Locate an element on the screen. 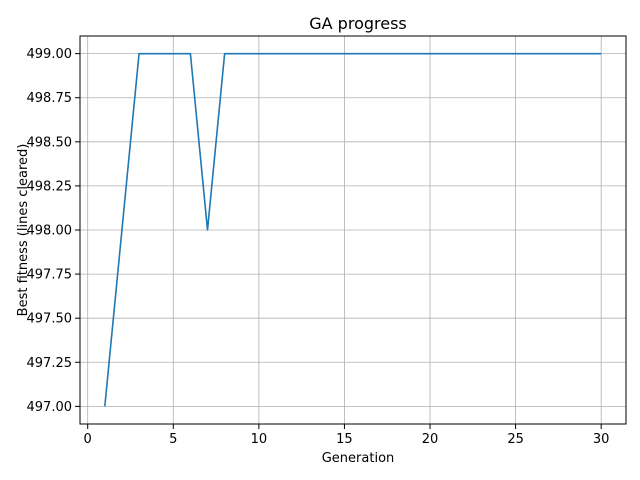 The width and height of the screenshot is (640, 480). chart-title: GA progress is located at coordinates (358, 23).